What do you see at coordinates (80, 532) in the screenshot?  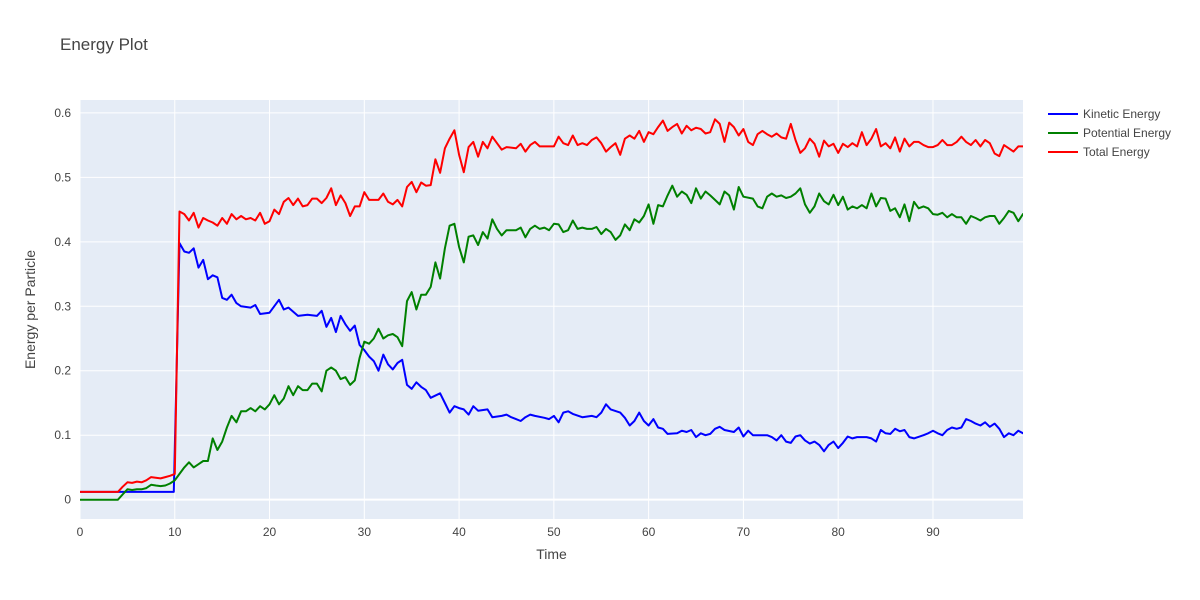 I see `x-tick-label: 0` at bounding box center [80, 532].